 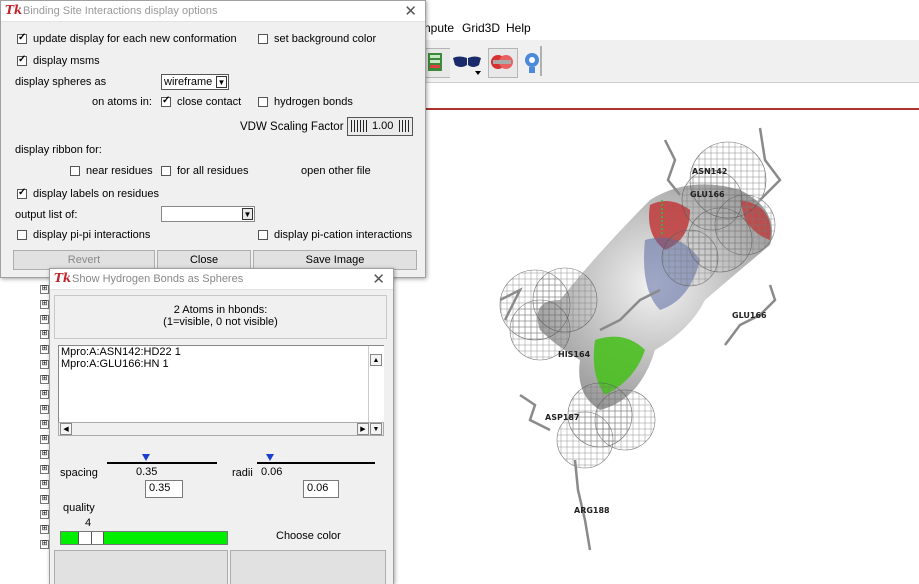 I want to click on spacing-slider-value: 0.35, so click(x=147, y=472).